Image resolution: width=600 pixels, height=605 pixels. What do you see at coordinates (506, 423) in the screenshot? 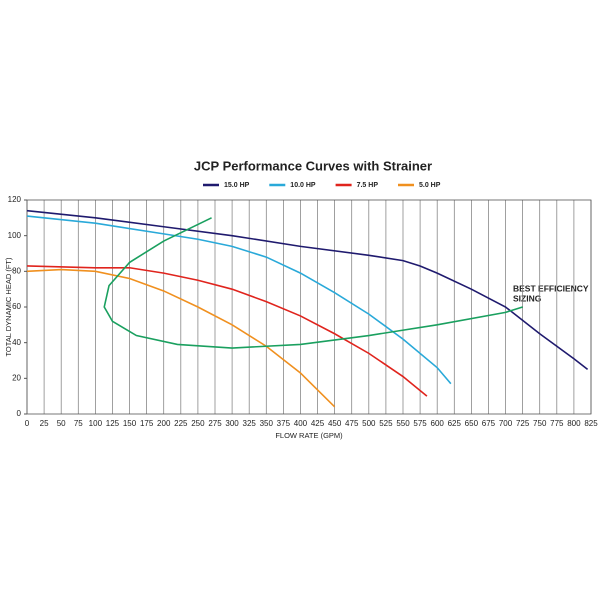
I see `x-tick-label: 700` at bounding box center [506, 423].